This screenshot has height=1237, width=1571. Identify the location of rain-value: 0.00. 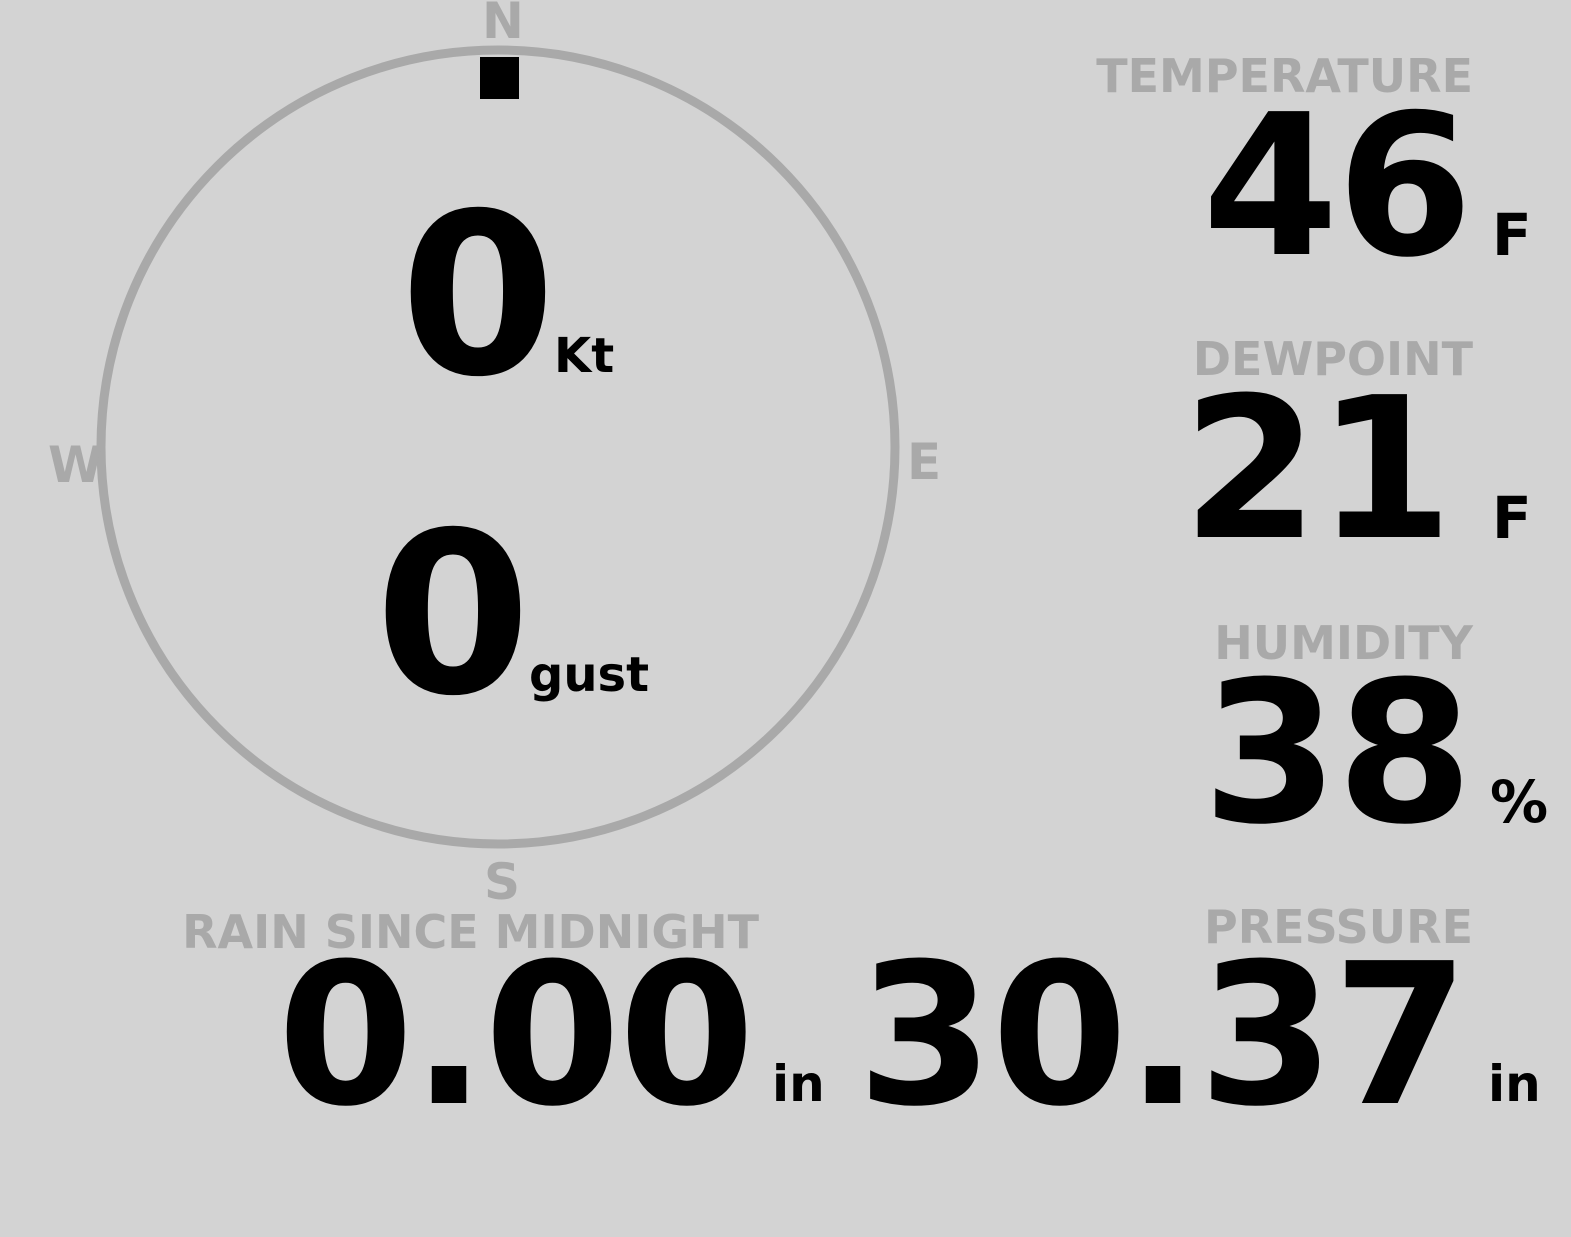
(516, 1036).